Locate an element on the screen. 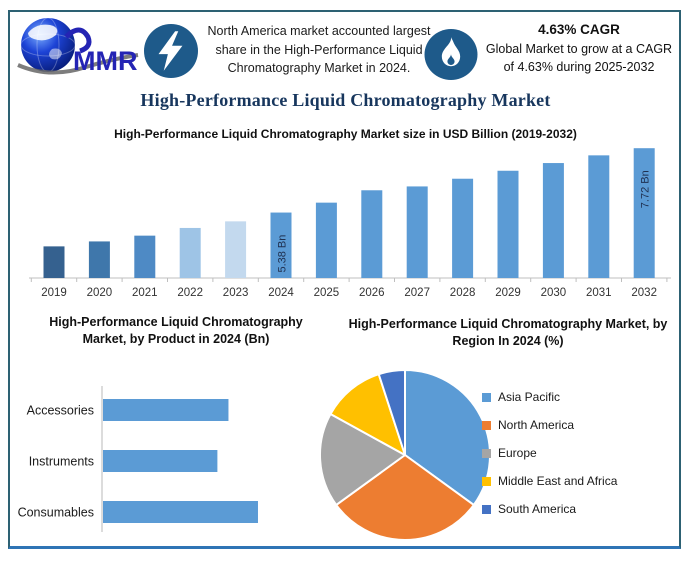 This screenshot has width=691, height=563. bar-2028 is located at coordinates (463, 228).